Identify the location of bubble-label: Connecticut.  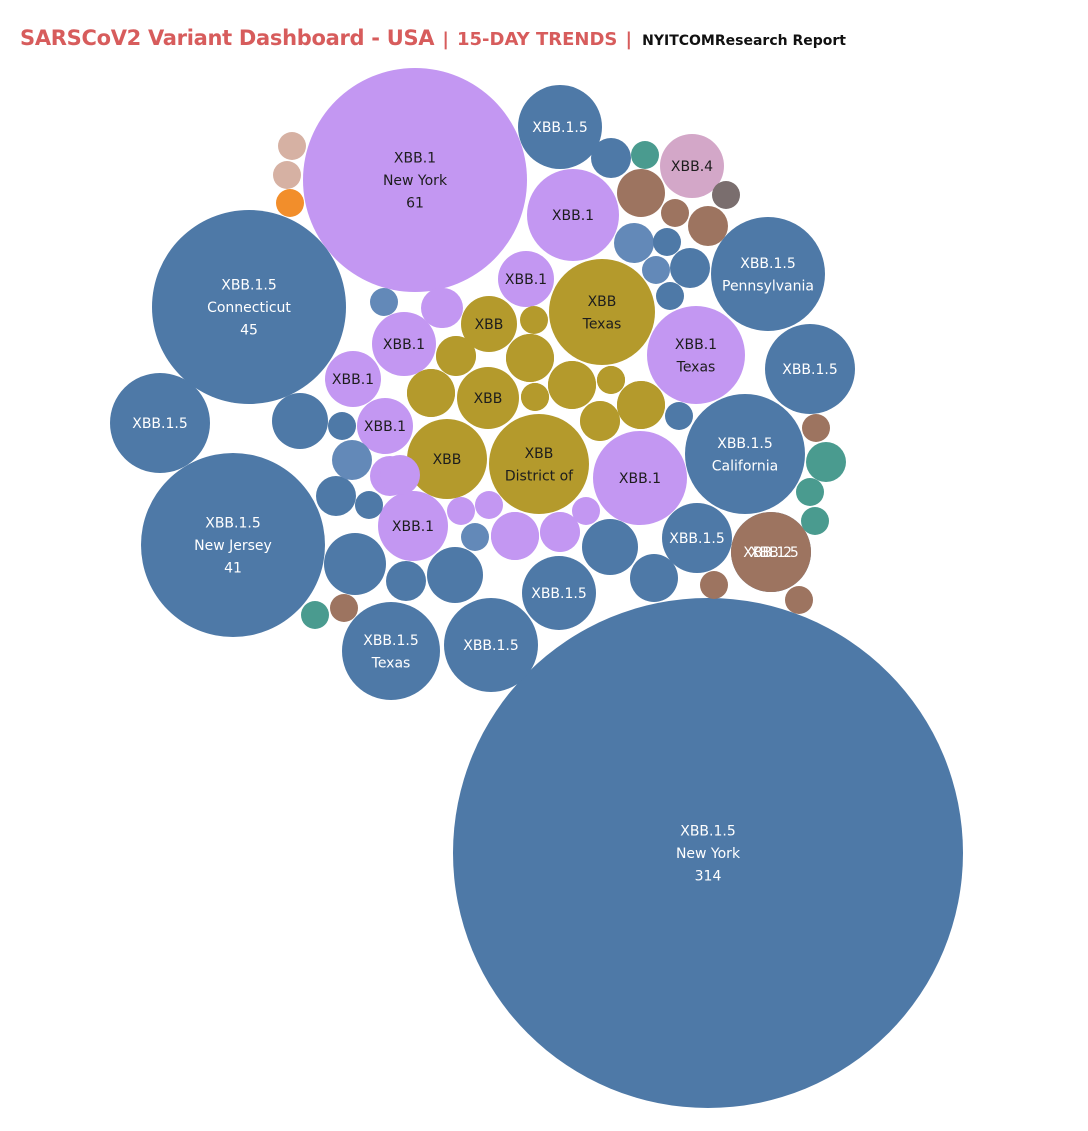
(249, 308).